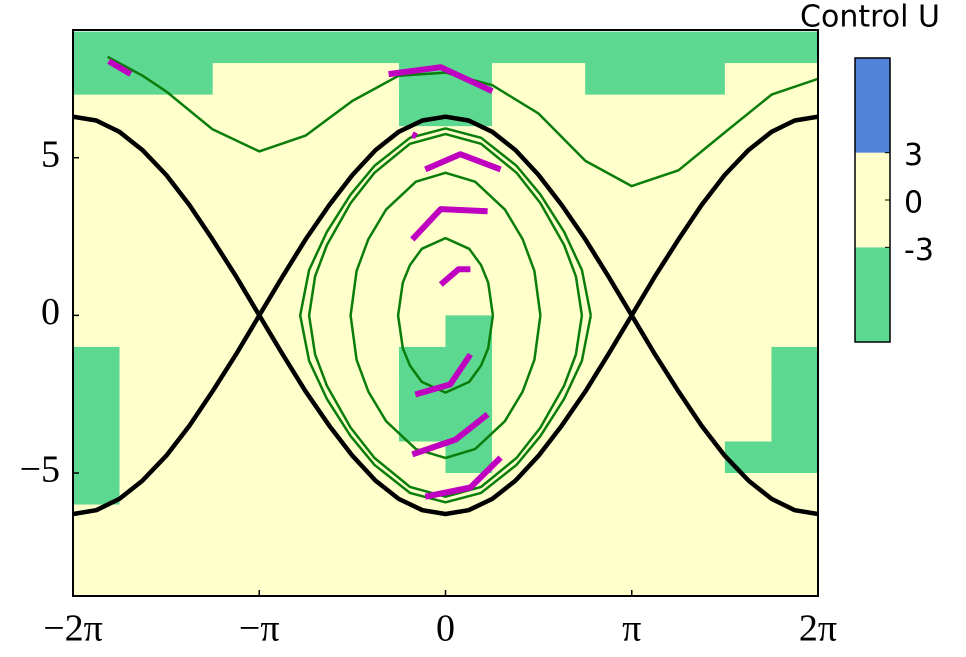  Describe the element at coordinates (872, 200) in the screenshot. I see `colorbar-band` at that location.